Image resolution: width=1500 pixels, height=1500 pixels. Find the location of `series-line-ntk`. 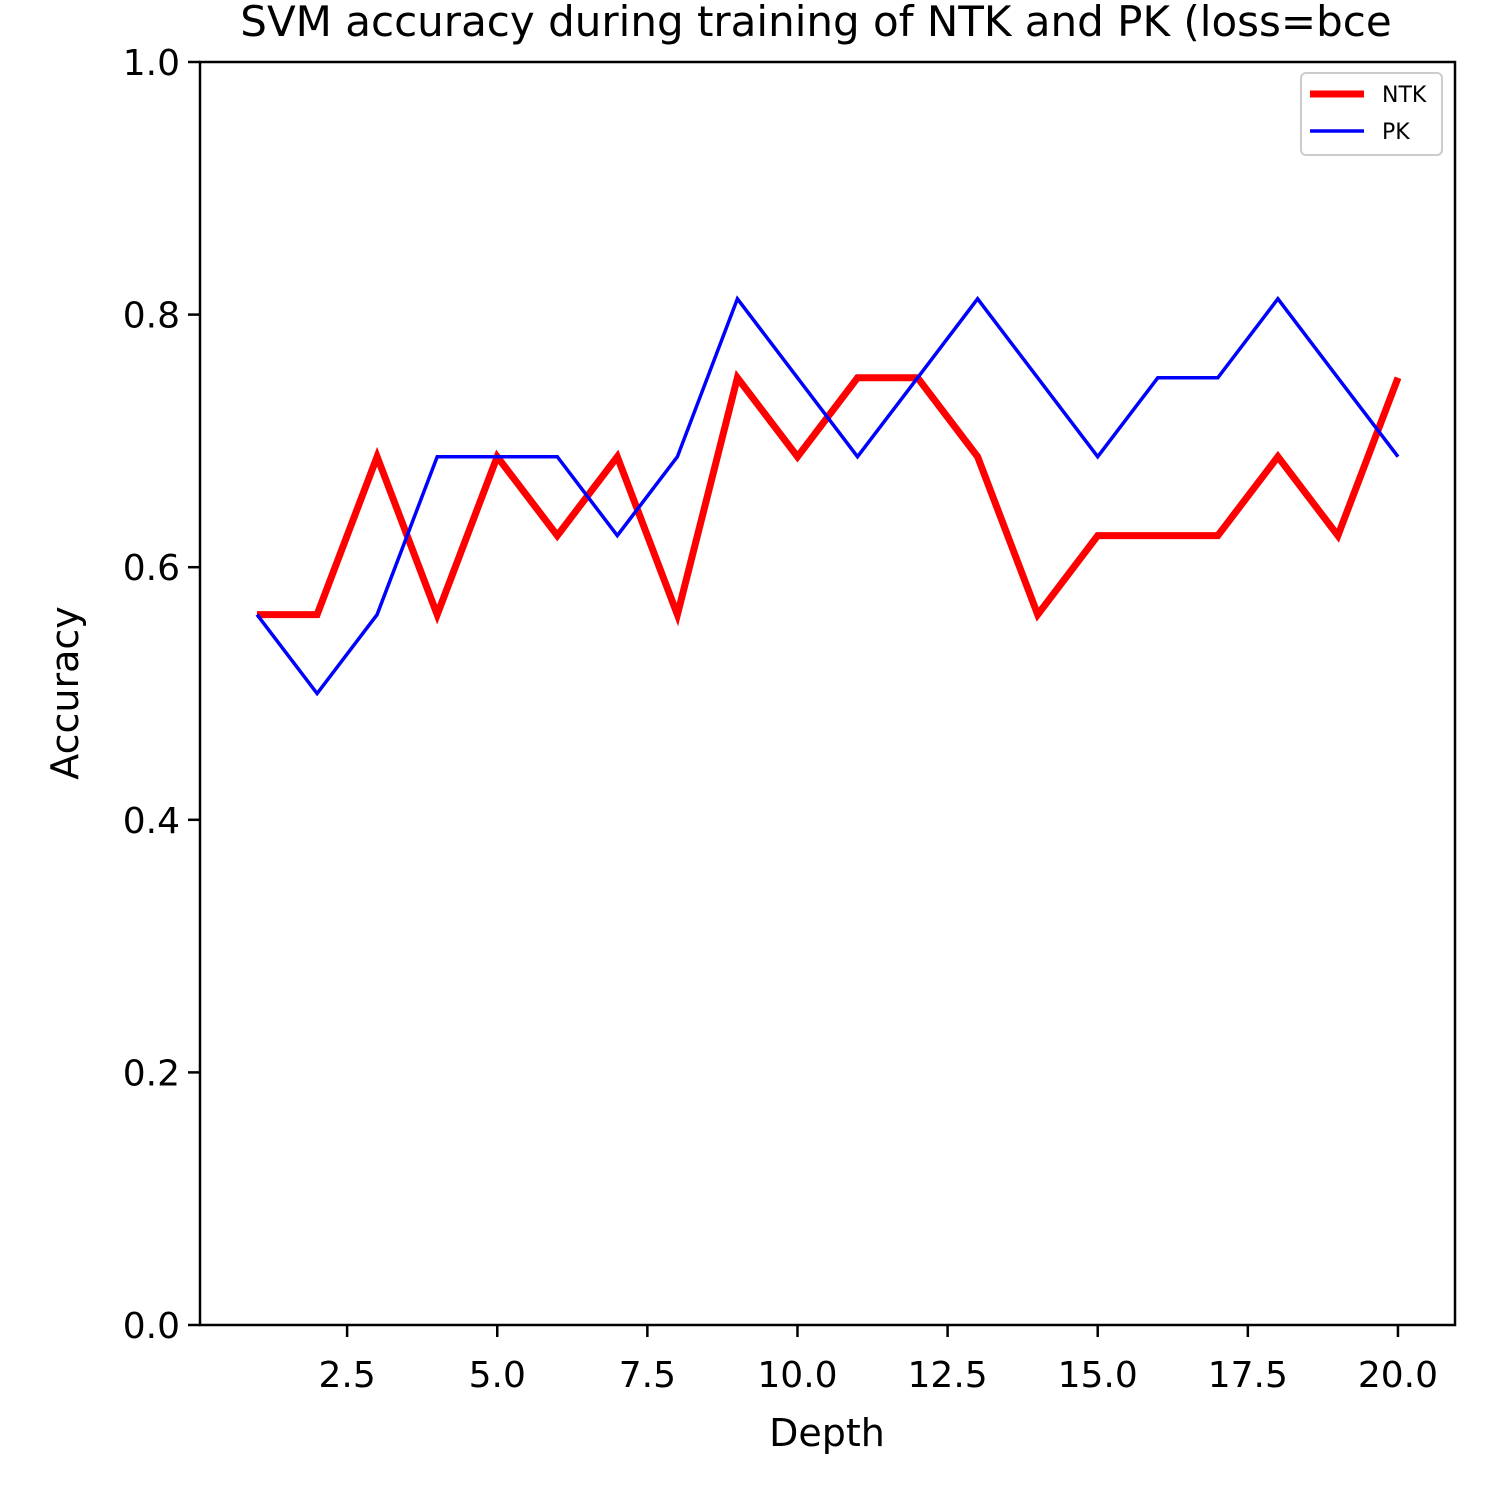

series-line-ntk is located at coordinates (829, 498).